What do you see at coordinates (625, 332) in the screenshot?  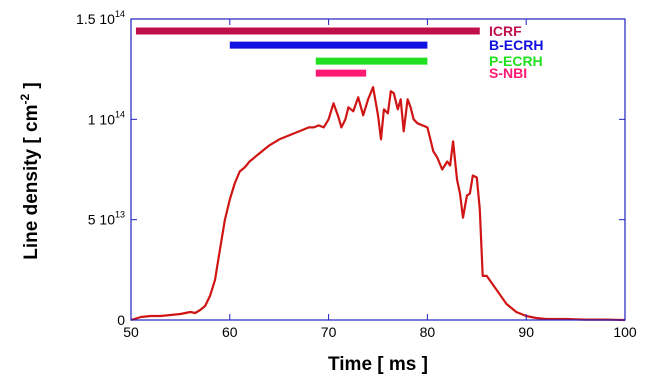 I see `x-tick-label: 100` at bounding box center [625, 332].